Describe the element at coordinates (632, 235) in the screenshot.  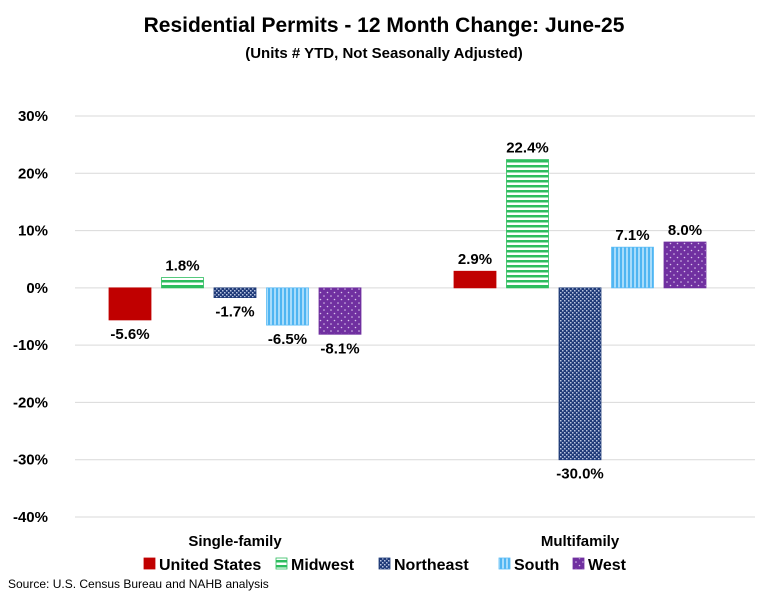
I see `data-label: 7.1%` at that location.